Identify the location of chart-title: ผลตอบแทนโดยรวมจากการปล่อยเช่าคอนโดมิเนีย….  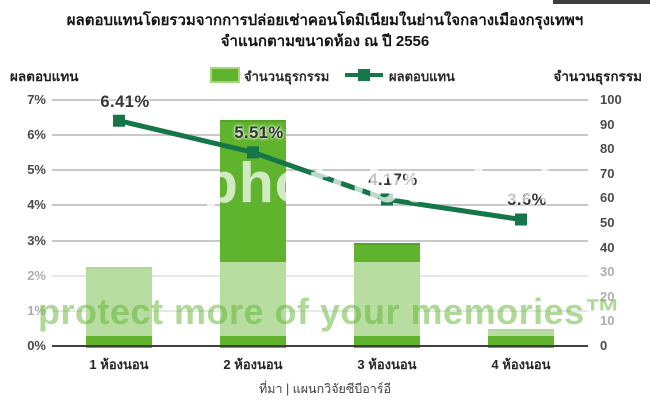
(325, 31).